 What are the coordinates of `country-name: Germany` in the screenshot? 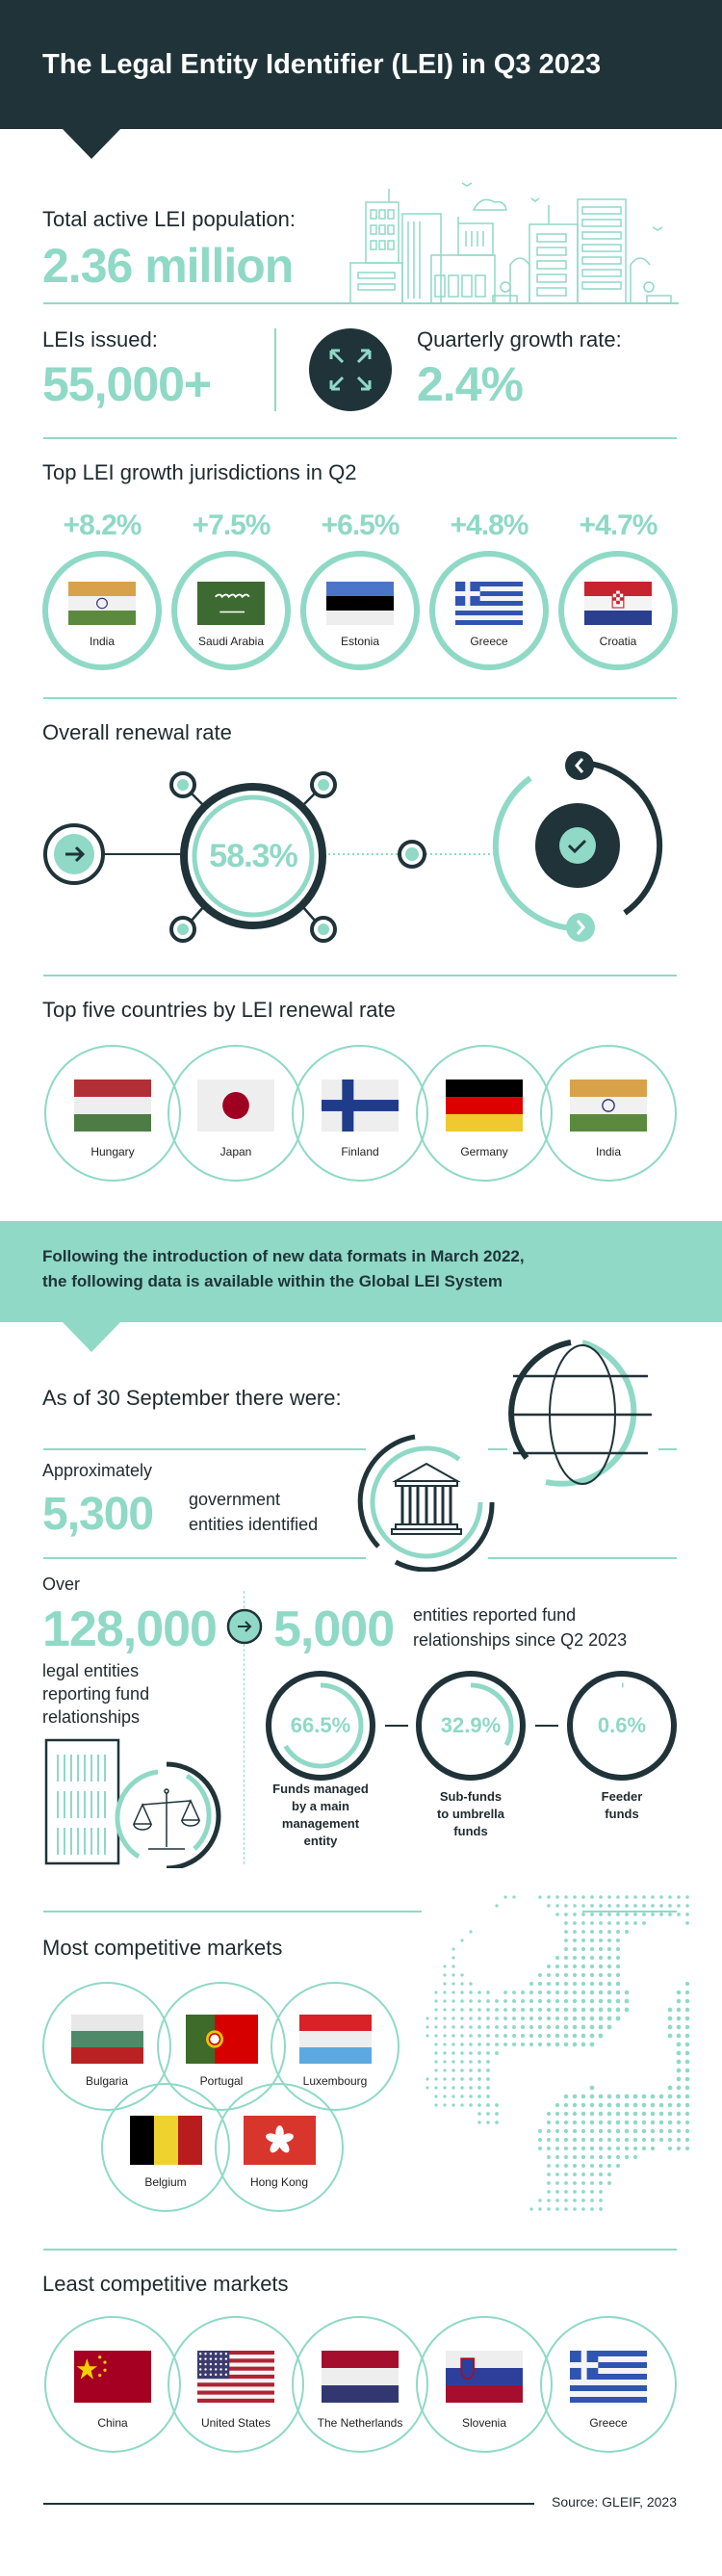 It's located at (484, 1151).